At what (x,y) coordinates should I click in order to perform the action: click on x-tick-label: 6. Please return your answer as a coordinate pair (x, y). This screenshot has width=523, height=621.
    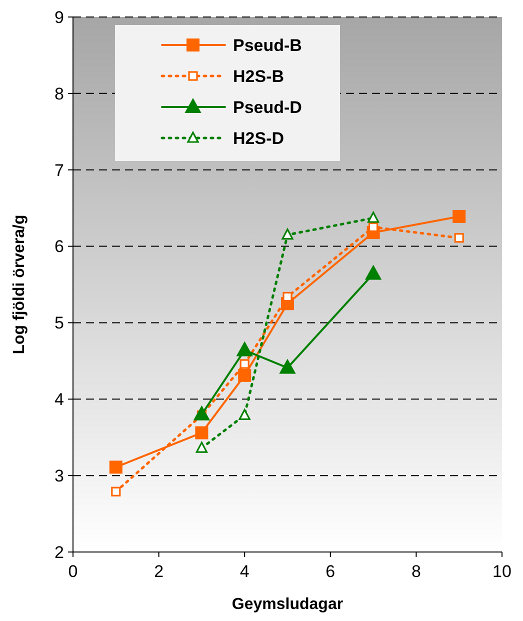
    Looking at the image, I should click on (331, 571).